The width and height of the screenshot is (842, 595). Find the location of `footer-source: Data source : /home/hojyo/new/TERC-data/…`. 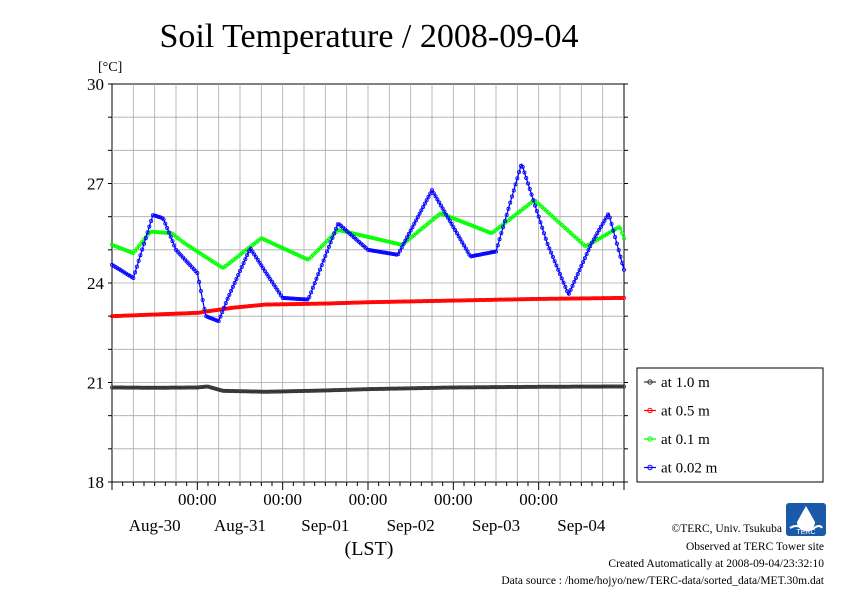

footer-source: Data source : /home/hojyo/new/TERC-data/… is located at coordinates (662, 581).